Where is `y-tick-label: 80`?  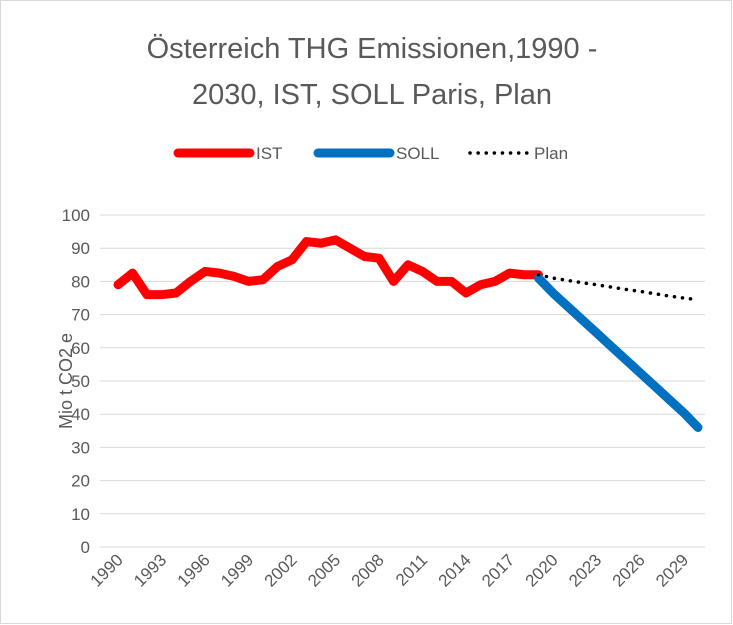
y-tick-label: 80 is located at coordinates (80, 281).